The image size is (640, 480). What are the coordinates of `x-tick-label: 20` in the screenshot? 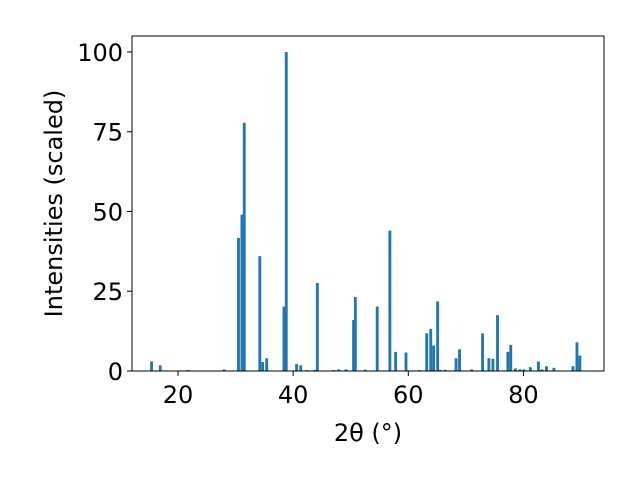 It's located at (178, 395).